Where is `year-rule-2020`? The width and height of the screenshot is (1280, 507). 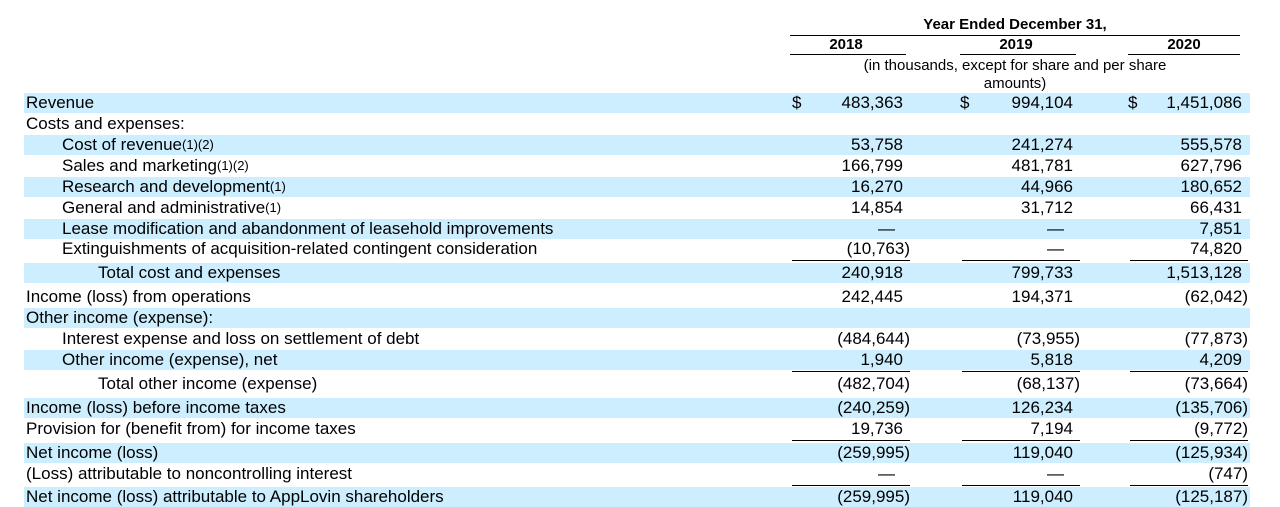 year-rule-2020 is located at coordinates (1184, 54).